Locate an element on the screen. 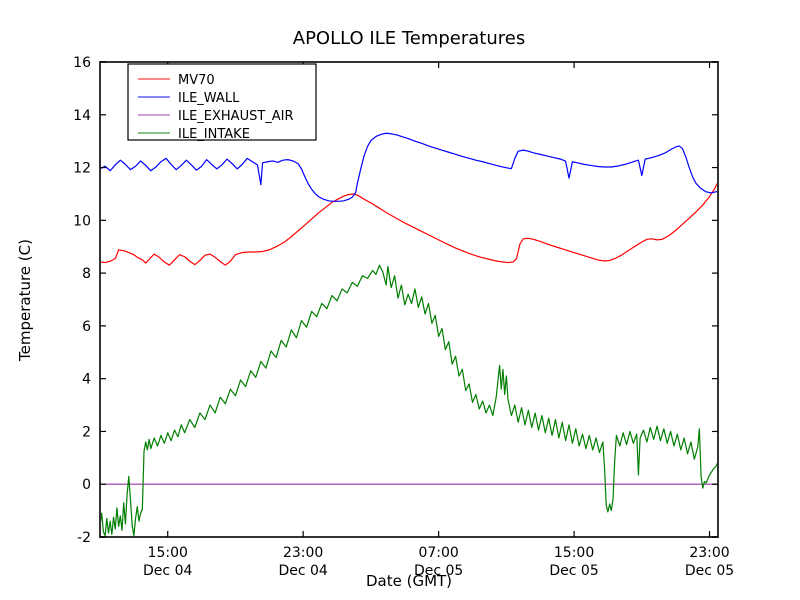 This screenshot has height=600, width=800. series-line-ile_wall is located at coordinates (409, 167).